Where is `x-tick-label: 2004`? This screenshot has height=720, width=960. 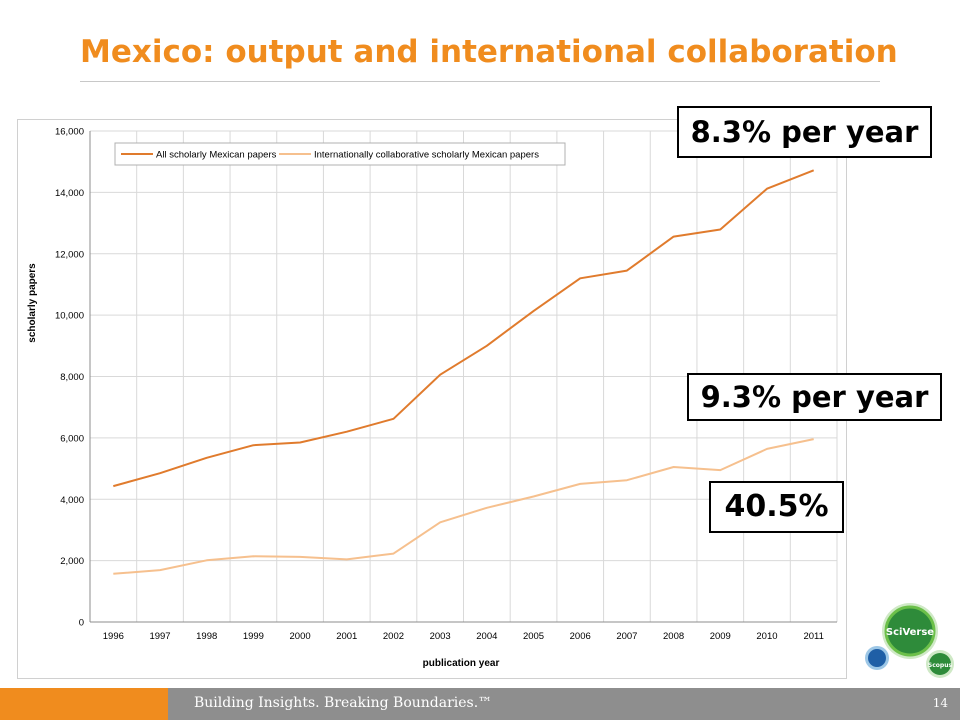
x-tick-label: 2004 is located at coordinates (486, 636).